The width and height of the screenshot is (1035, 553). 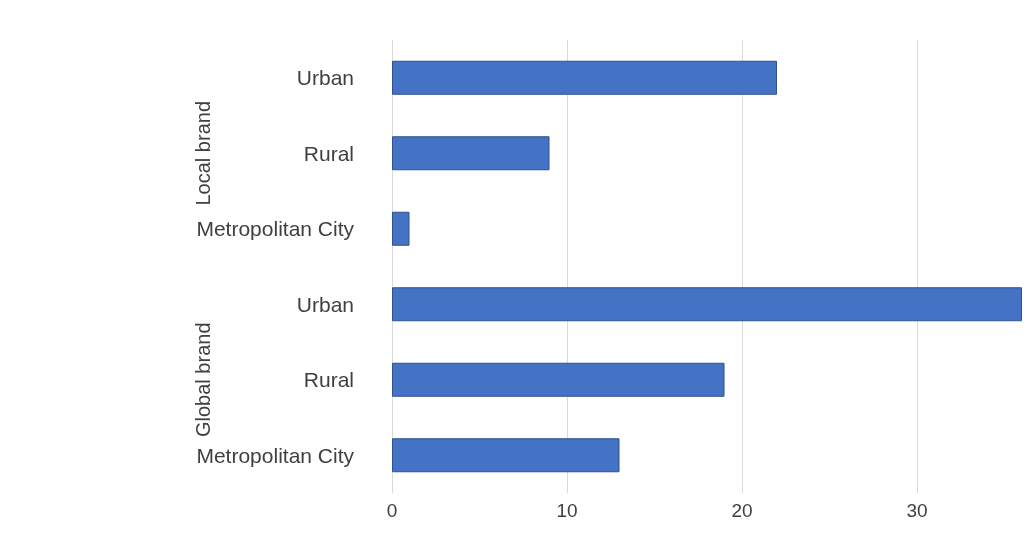 I want to click on x-tick-label: 30, so click(x=917, y=510).